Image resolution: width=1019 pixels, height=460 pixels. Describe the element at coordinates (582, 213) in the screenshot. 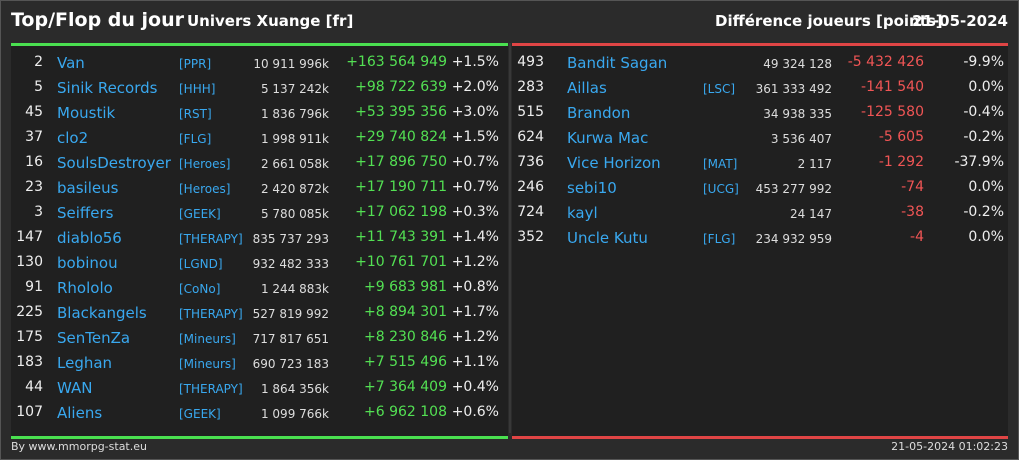

I see `player-link: kayl` at that location.